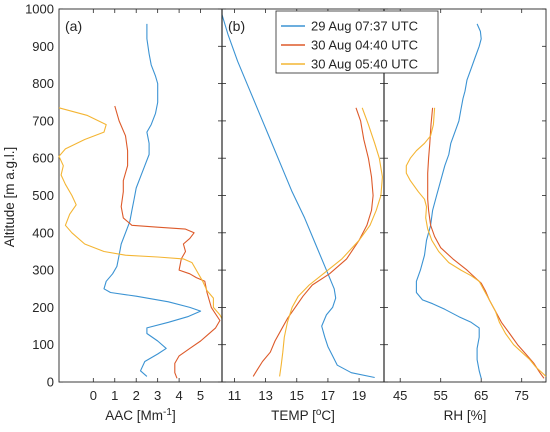  What do you see at coordinates (43, 46) in the screenshot?
I see `y-tick-label: 900` at bounding box center [43, 46].